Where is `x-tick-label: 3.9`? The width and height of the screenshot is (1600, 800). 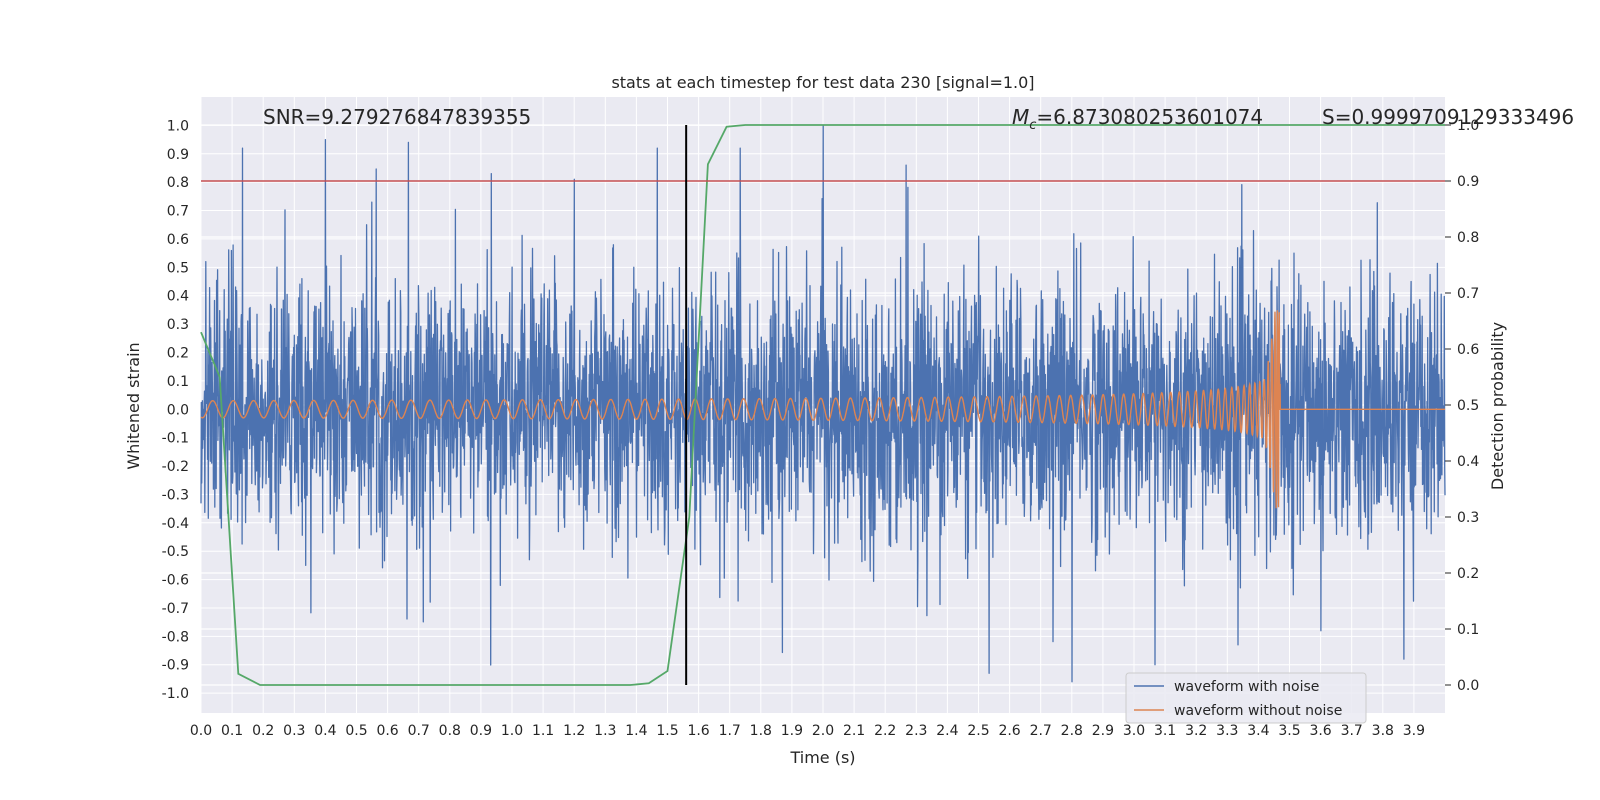
x-tick-label: 3.9 is located at coordinates (1414, 731).